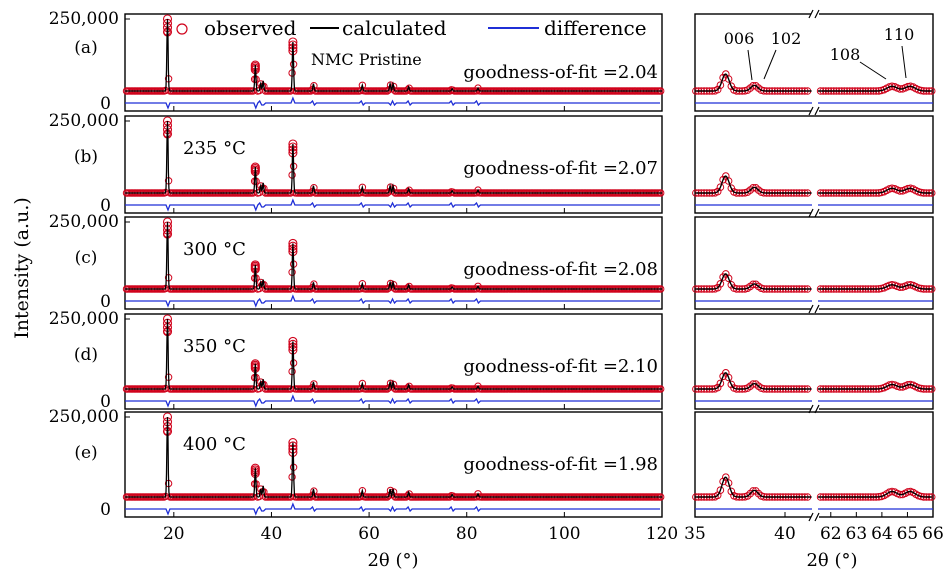  Describe the element at coordinates (739, 38) in the screenshot. I see `peak-annotation: 006` at that location.